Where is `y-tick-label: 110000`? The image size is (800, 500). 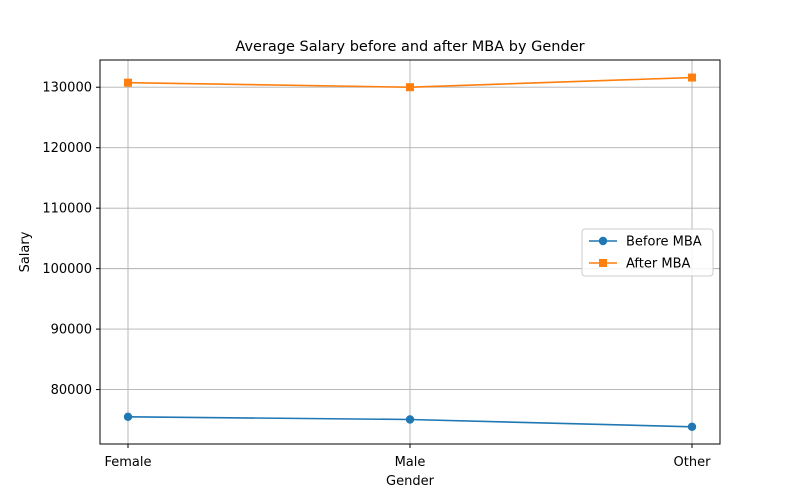 y-tick-label: 110000 is located at coordinates (67, 209).